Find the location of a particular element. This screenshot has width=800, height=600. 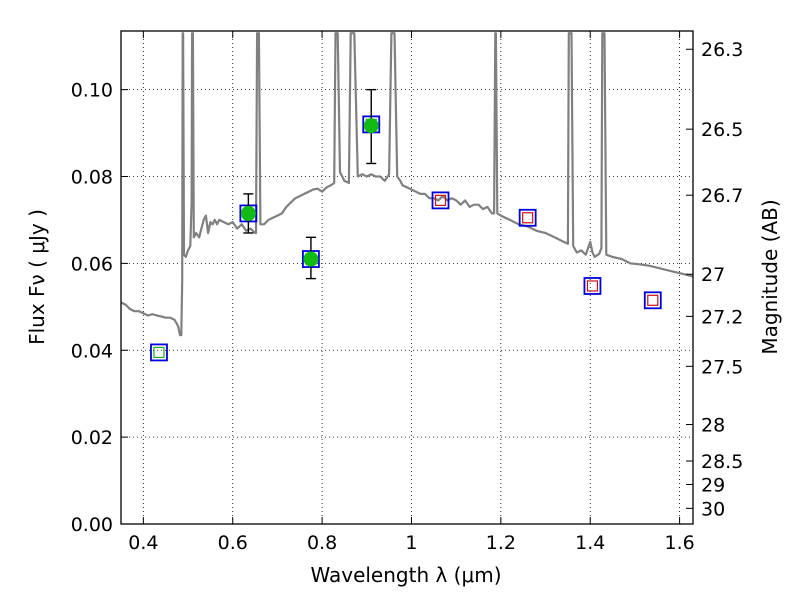

right-tick-label: 26.7 is located at coordinates (722, 196).